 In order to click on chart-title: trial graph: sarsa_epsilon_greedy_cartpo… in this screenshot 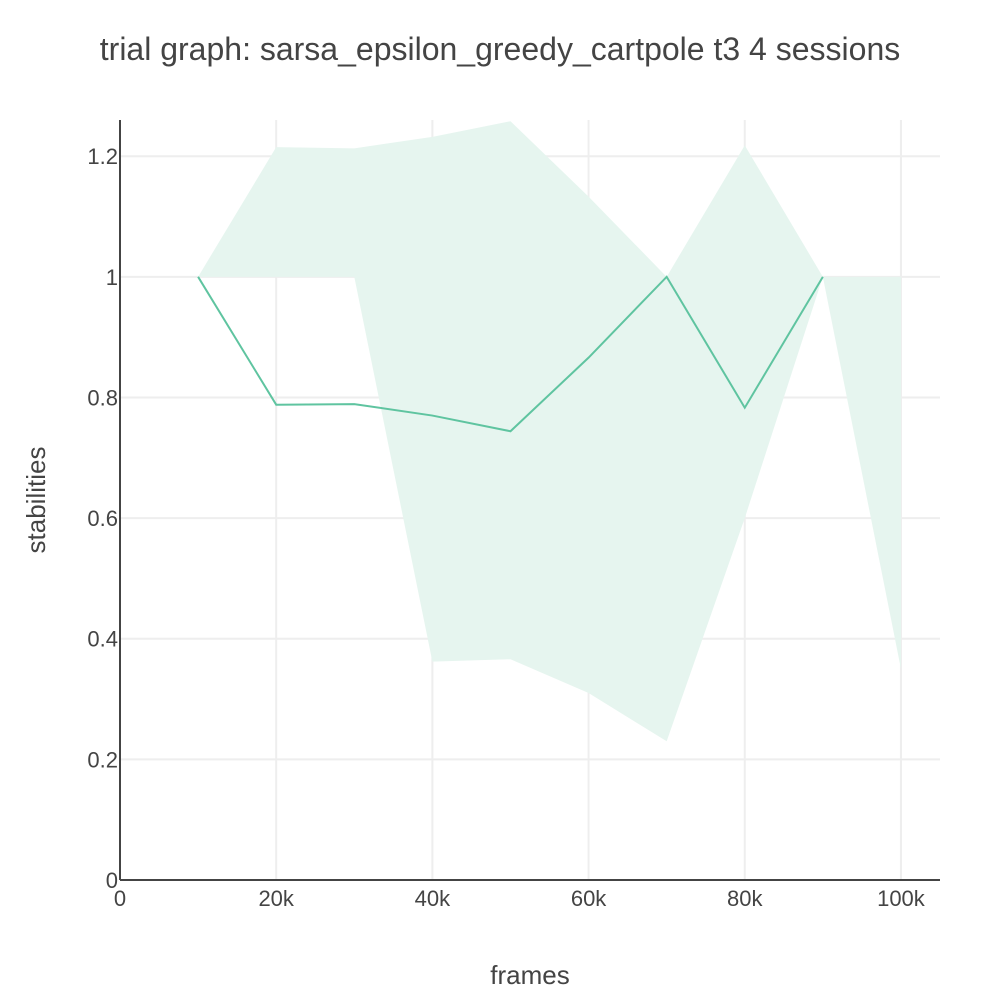, I will do `click(500, 49)`.